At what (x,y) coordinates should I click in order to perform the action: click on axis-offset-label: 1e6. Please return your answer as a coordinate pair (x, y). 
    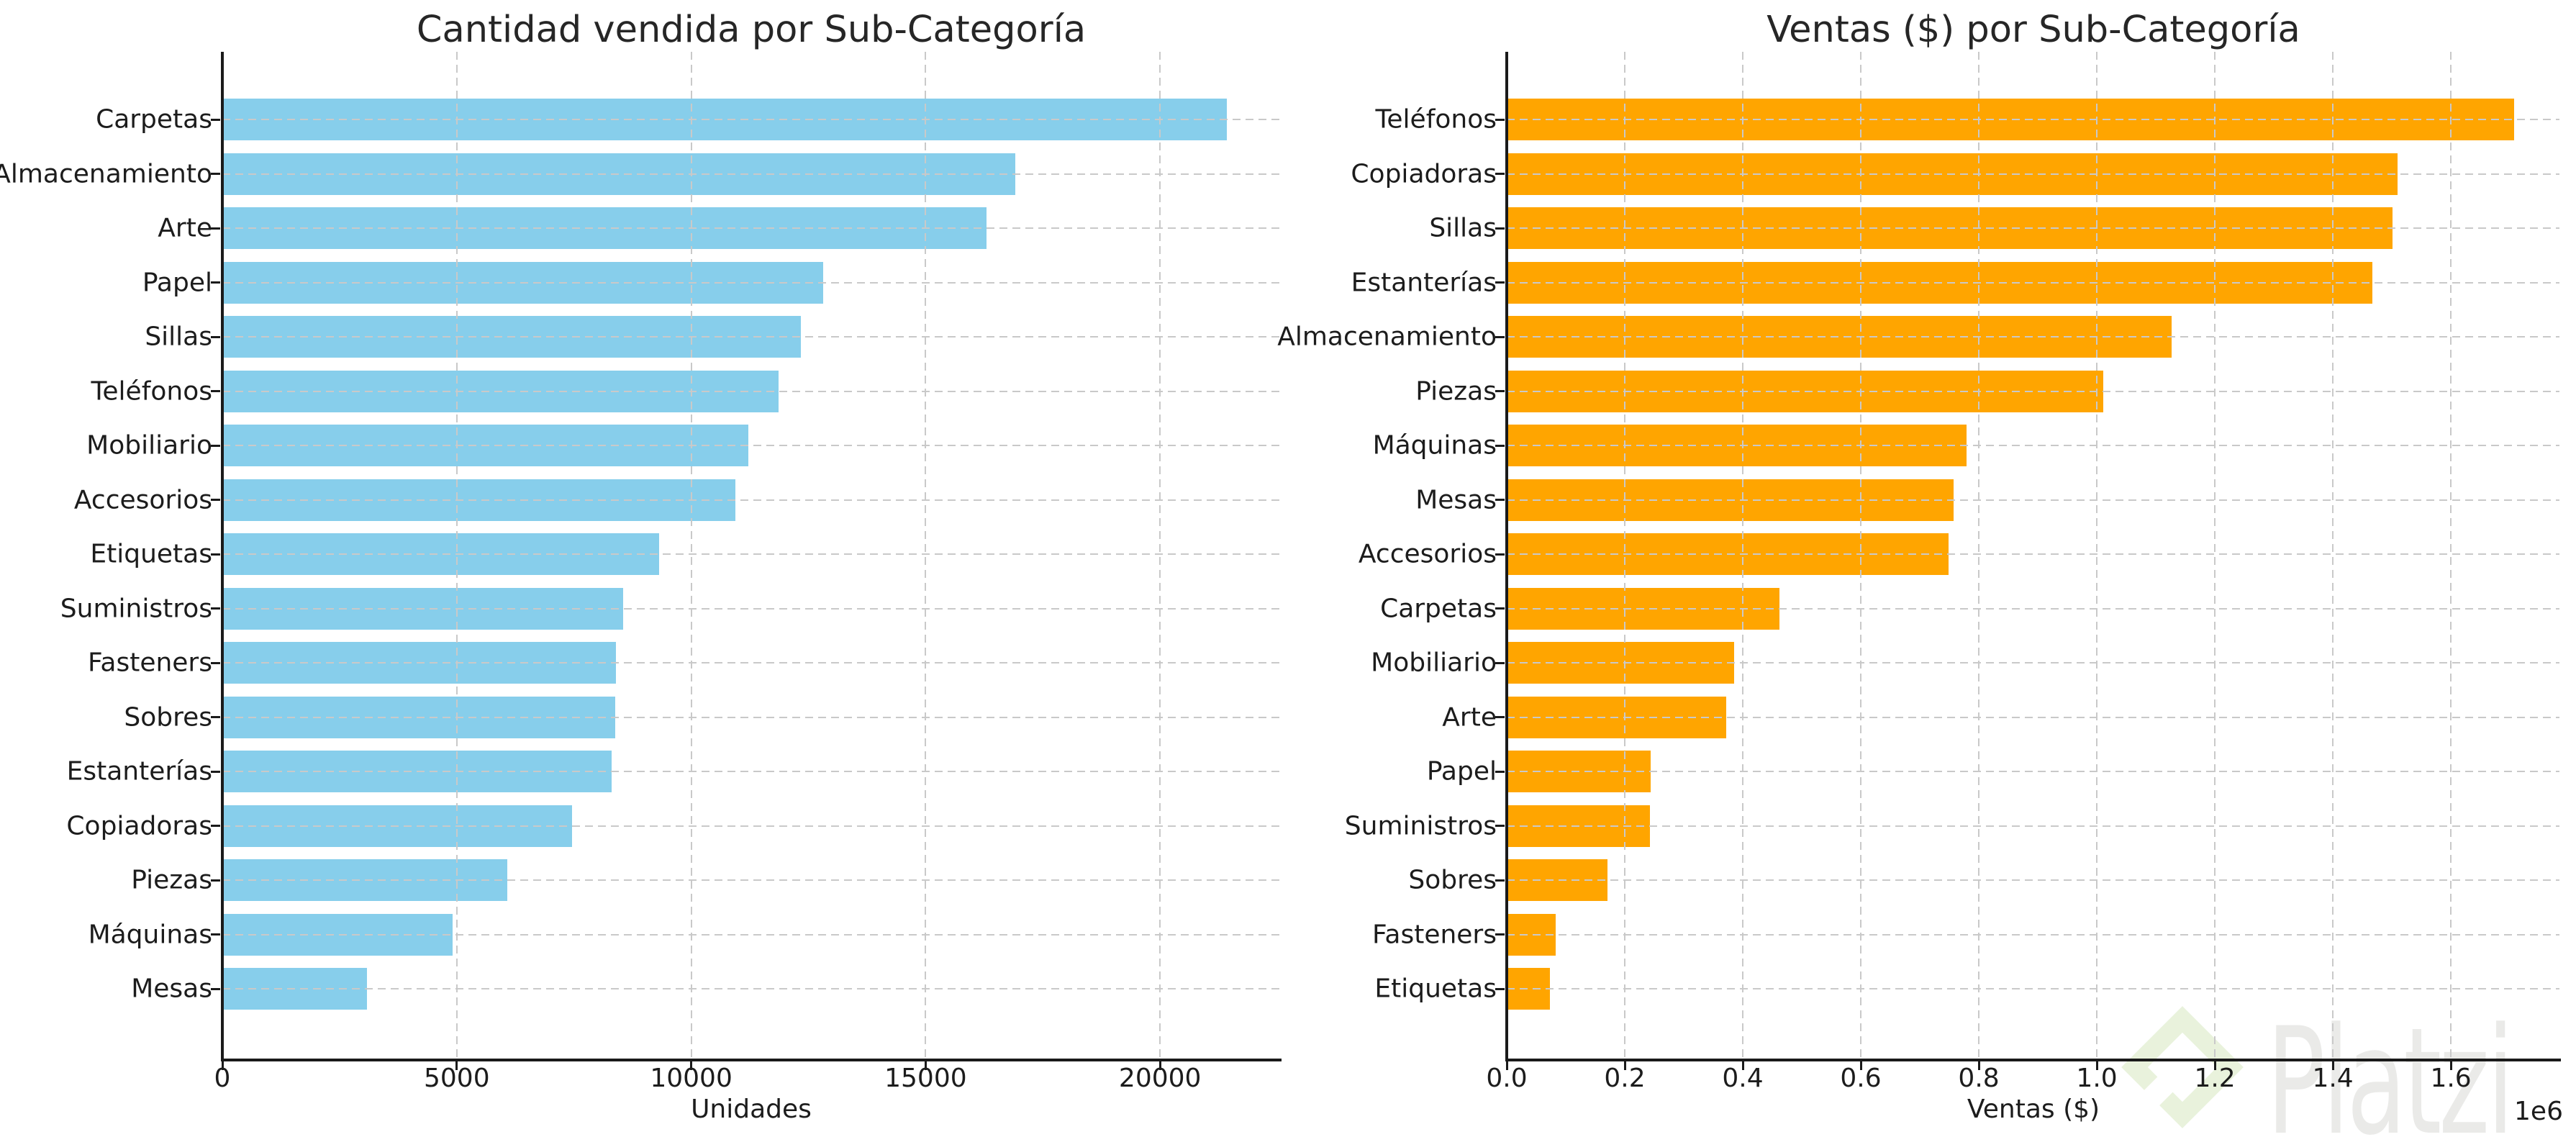
    Looking at the image, I should click on (2538, 1111).